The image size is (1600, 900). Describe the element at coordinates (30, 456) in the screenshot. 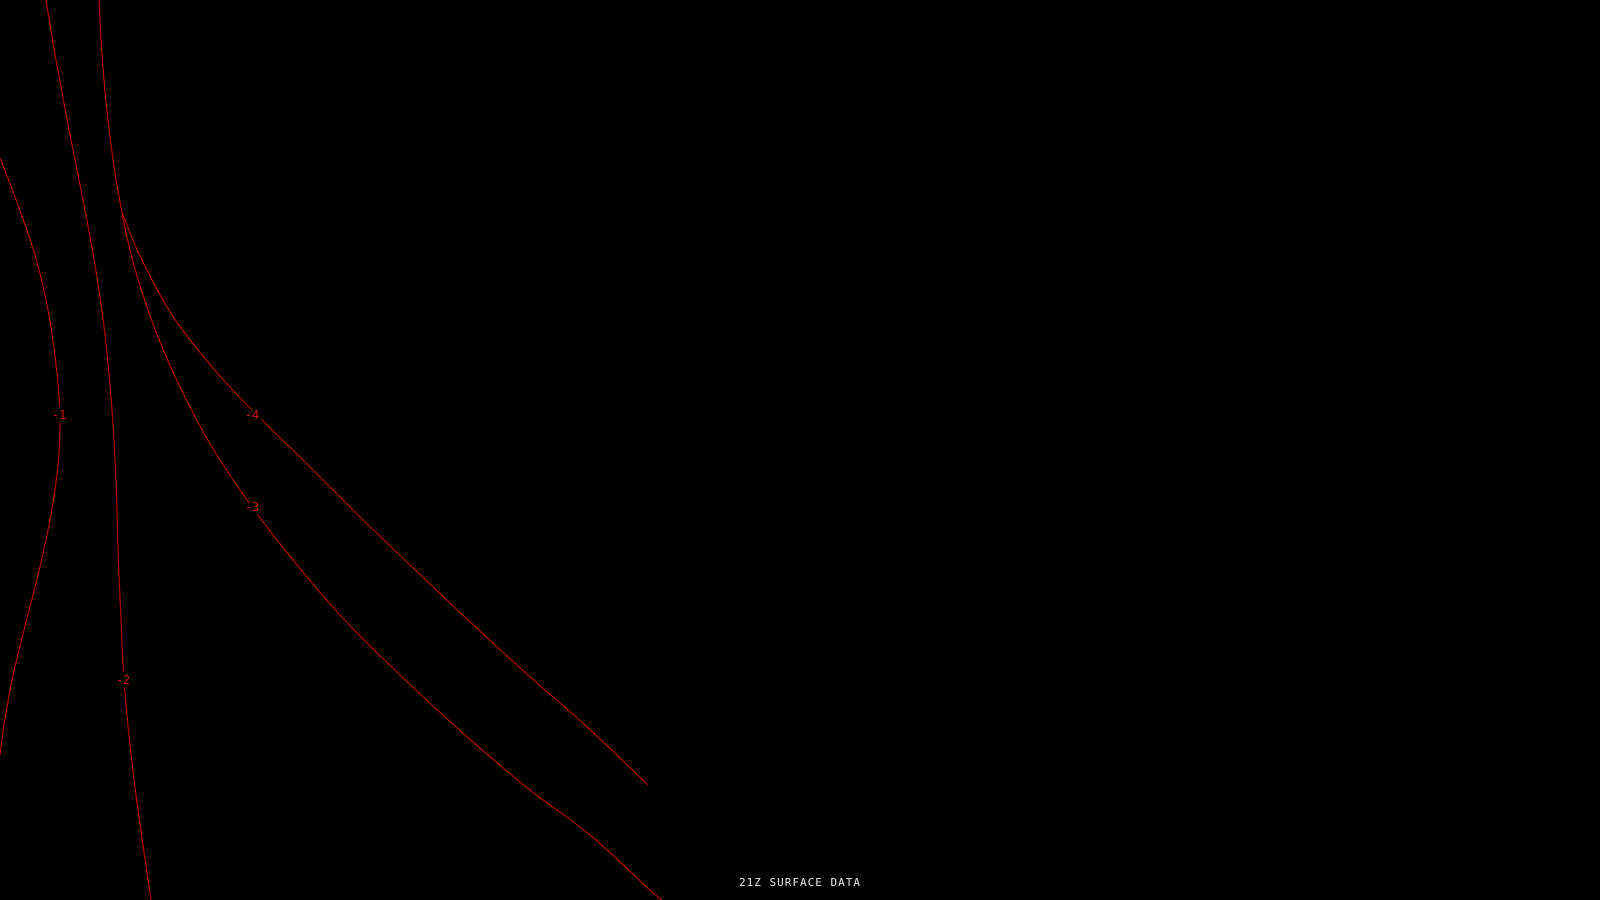

I see `contour-line--1` at that location.